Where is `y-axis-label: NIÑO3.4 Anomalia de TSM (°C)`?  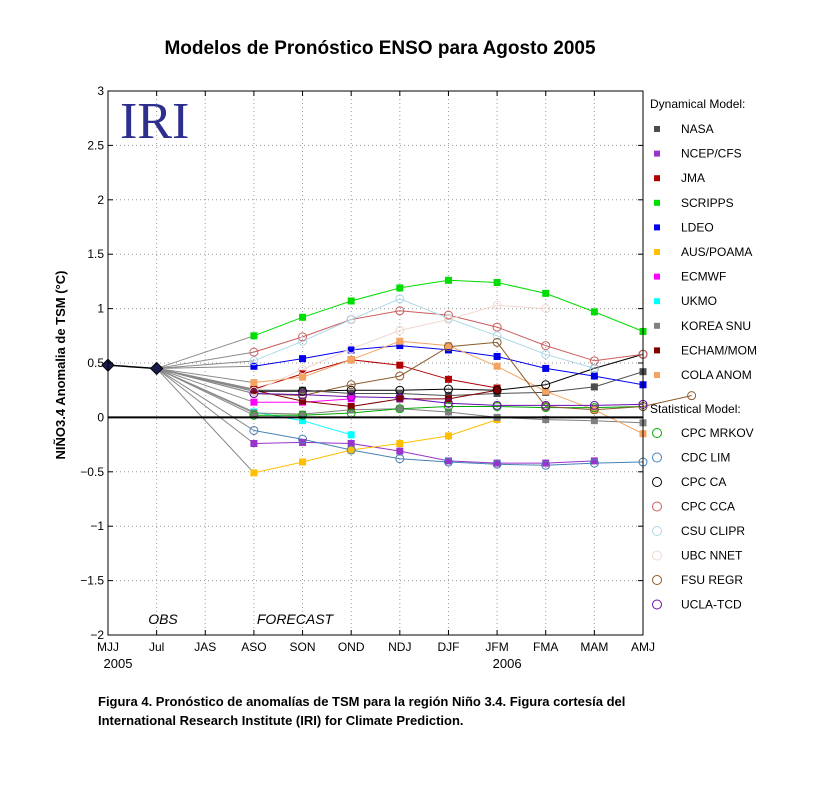
y-axis-label: NIÑO3.4 Anomalia de TSM (°C) is located at coordinates (60, 365).